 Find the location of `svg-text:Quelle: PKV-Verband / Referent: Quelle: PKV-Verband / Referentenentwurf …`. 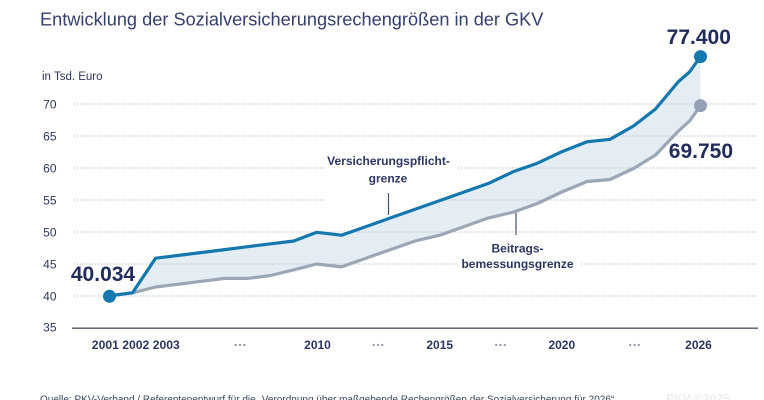

svg-text:Quelle: PKV-Verband / Referent: Quelle: PKV-Verband / Referentenentwurf … is located at coordinates (327, 397).